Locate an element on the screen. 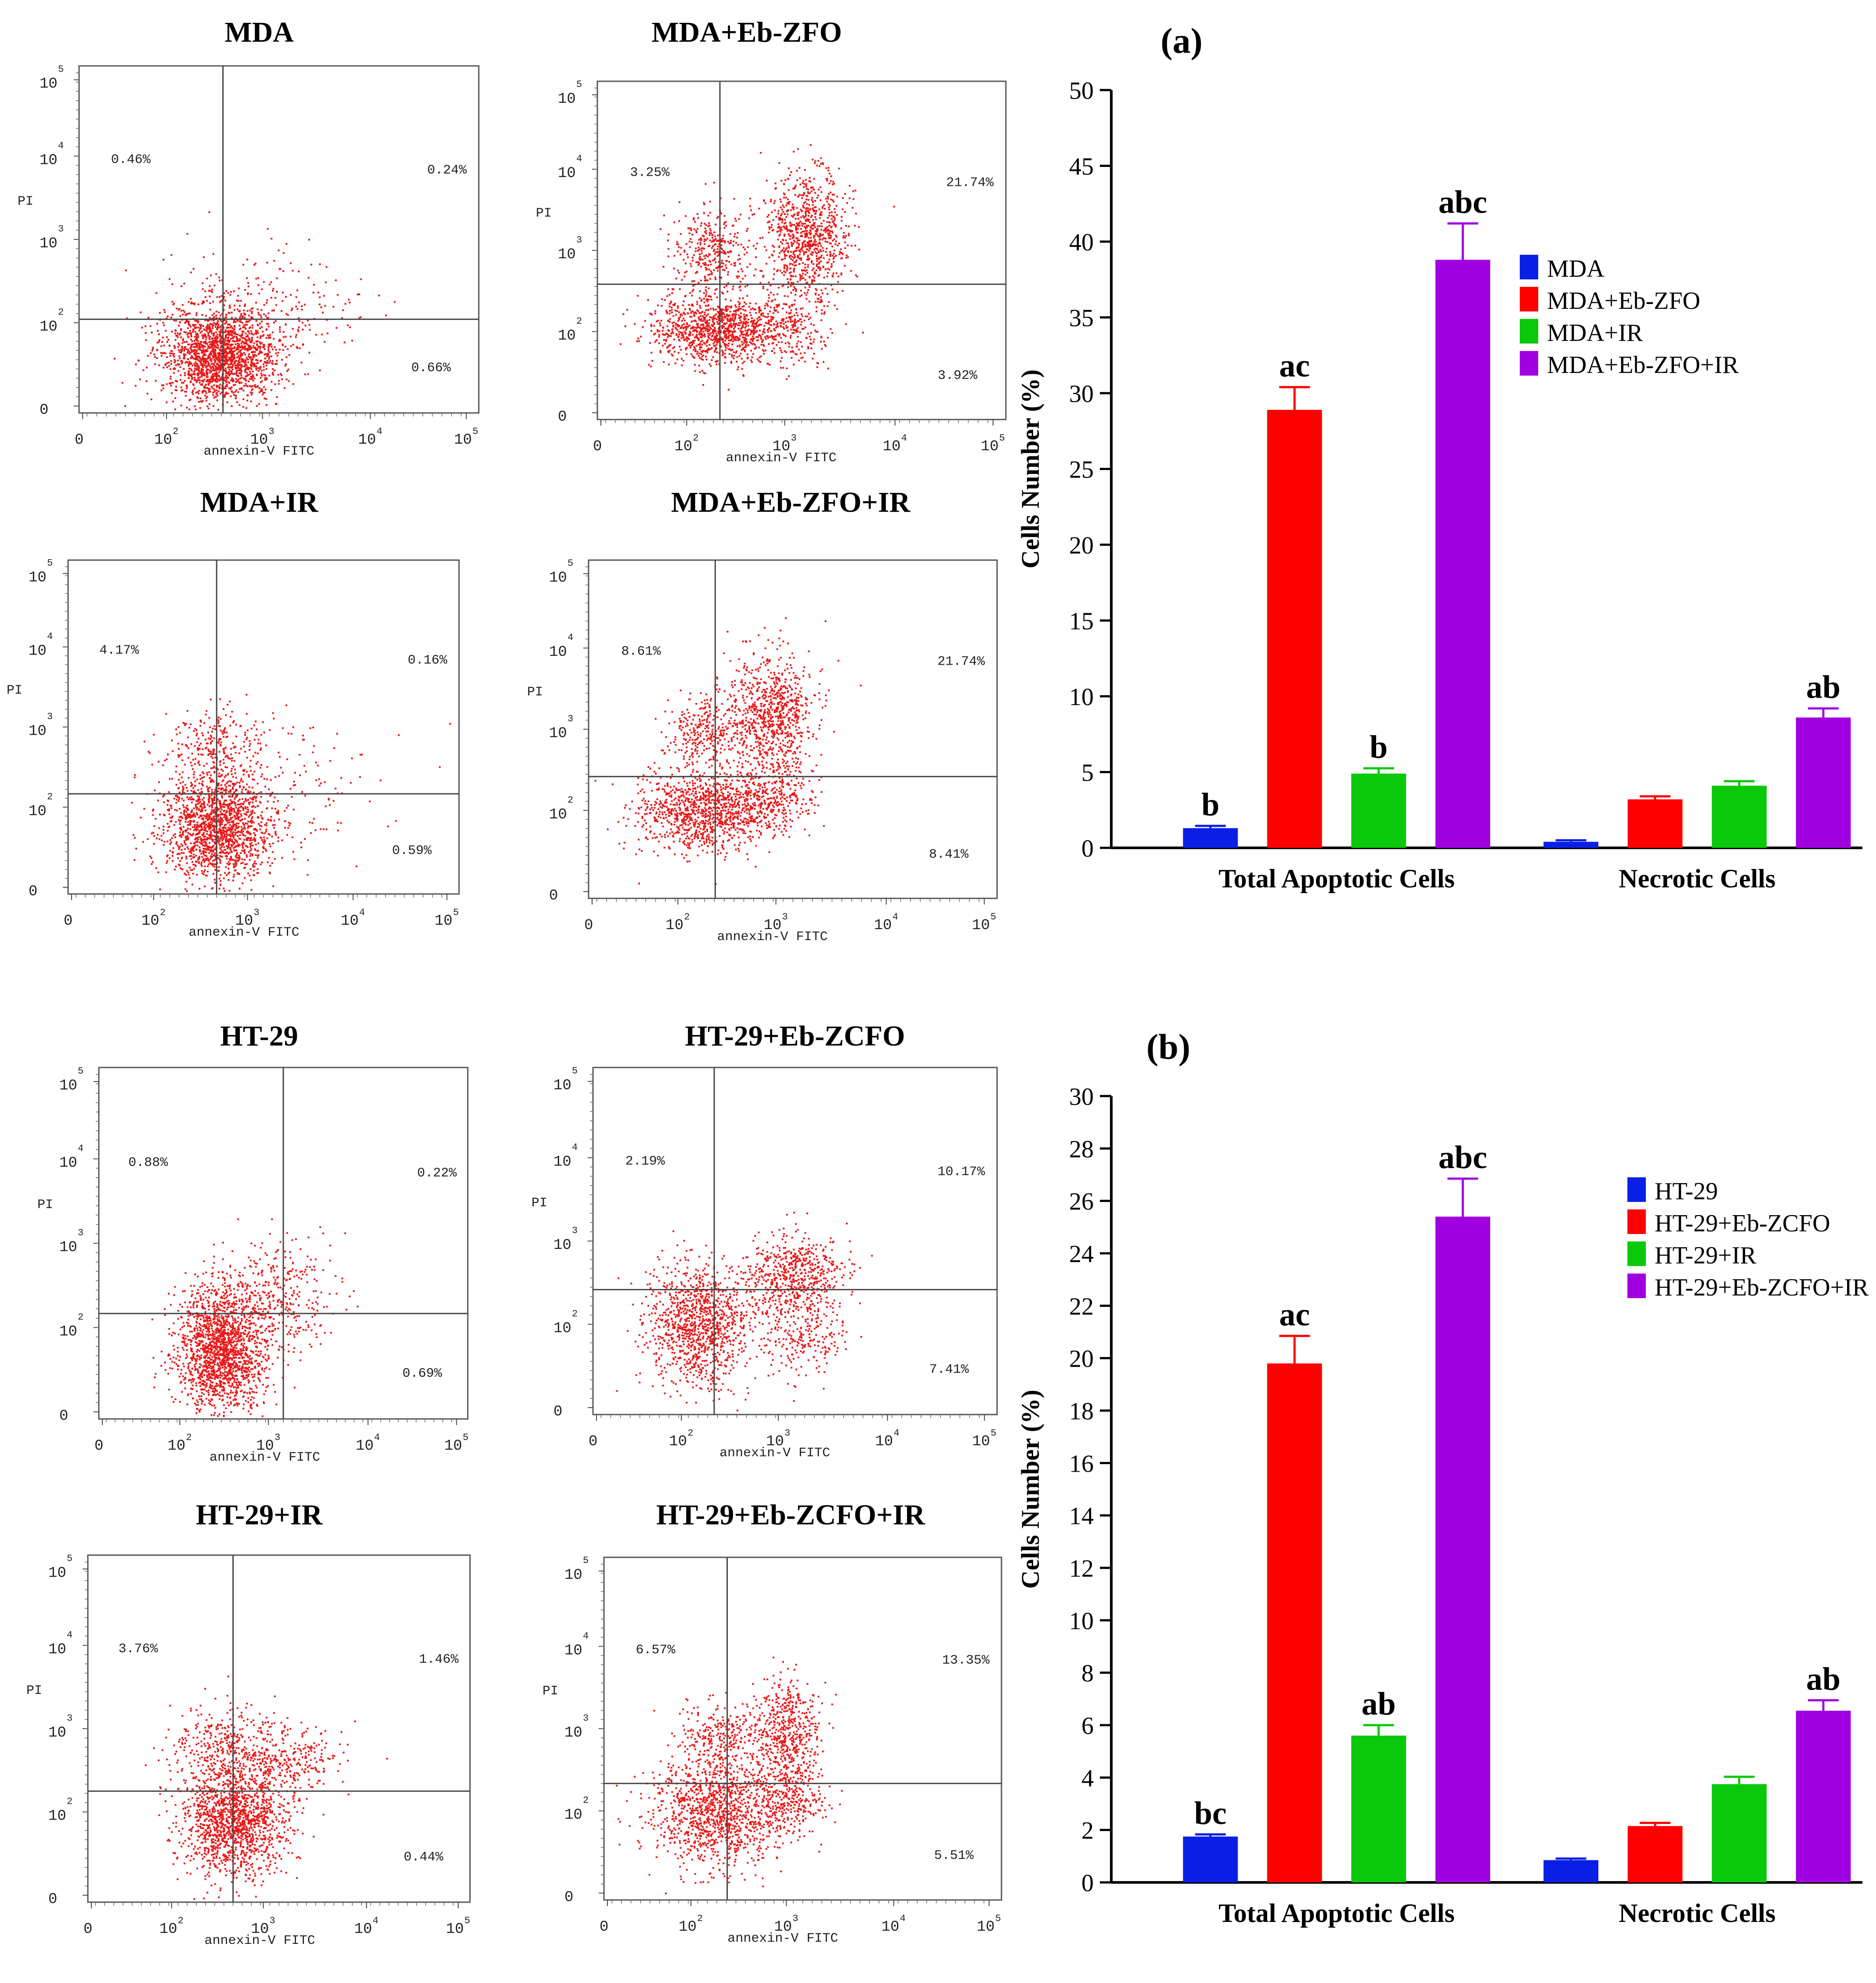 This screenshot has width=1876, height=1983. significance-letter: ab is located at coordinates (1823, 1679).